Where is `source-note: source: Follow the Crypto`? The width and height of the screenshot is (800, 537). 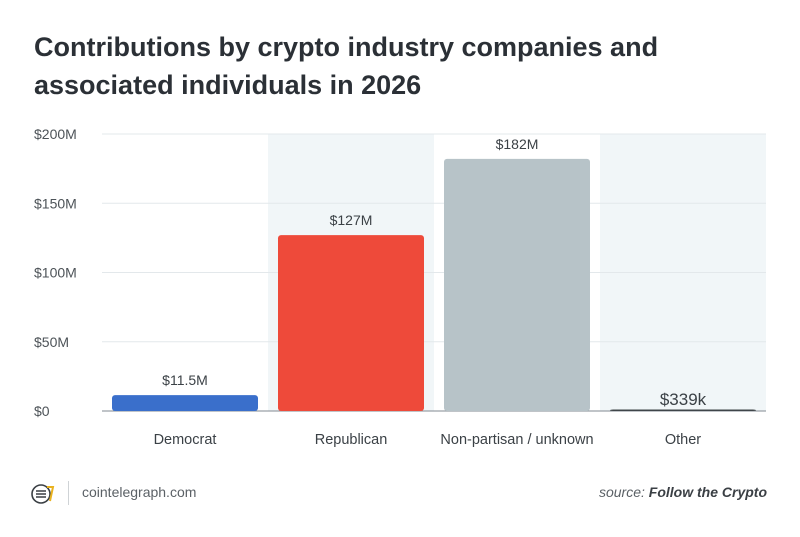 source-note: source: Follow the Crypto is located at coordinates (683, 492).